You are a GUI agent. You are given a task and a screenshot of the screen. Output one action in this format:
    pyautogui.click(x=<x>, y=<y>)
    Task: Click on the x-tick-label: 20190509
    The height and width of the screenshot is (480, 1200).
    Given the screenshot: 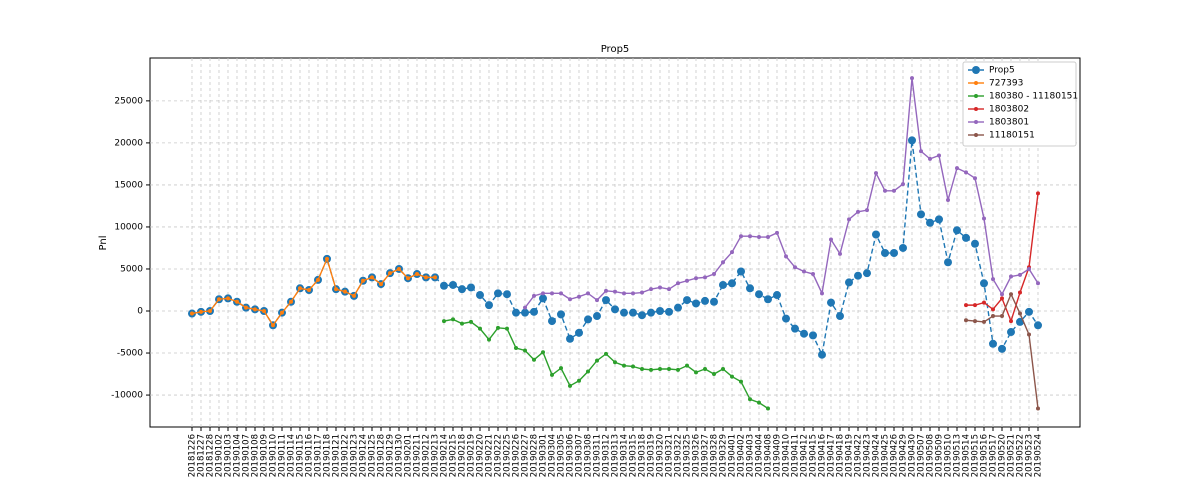 What is the action you would take?
    pyautogui.click(x=940, y=455)
    